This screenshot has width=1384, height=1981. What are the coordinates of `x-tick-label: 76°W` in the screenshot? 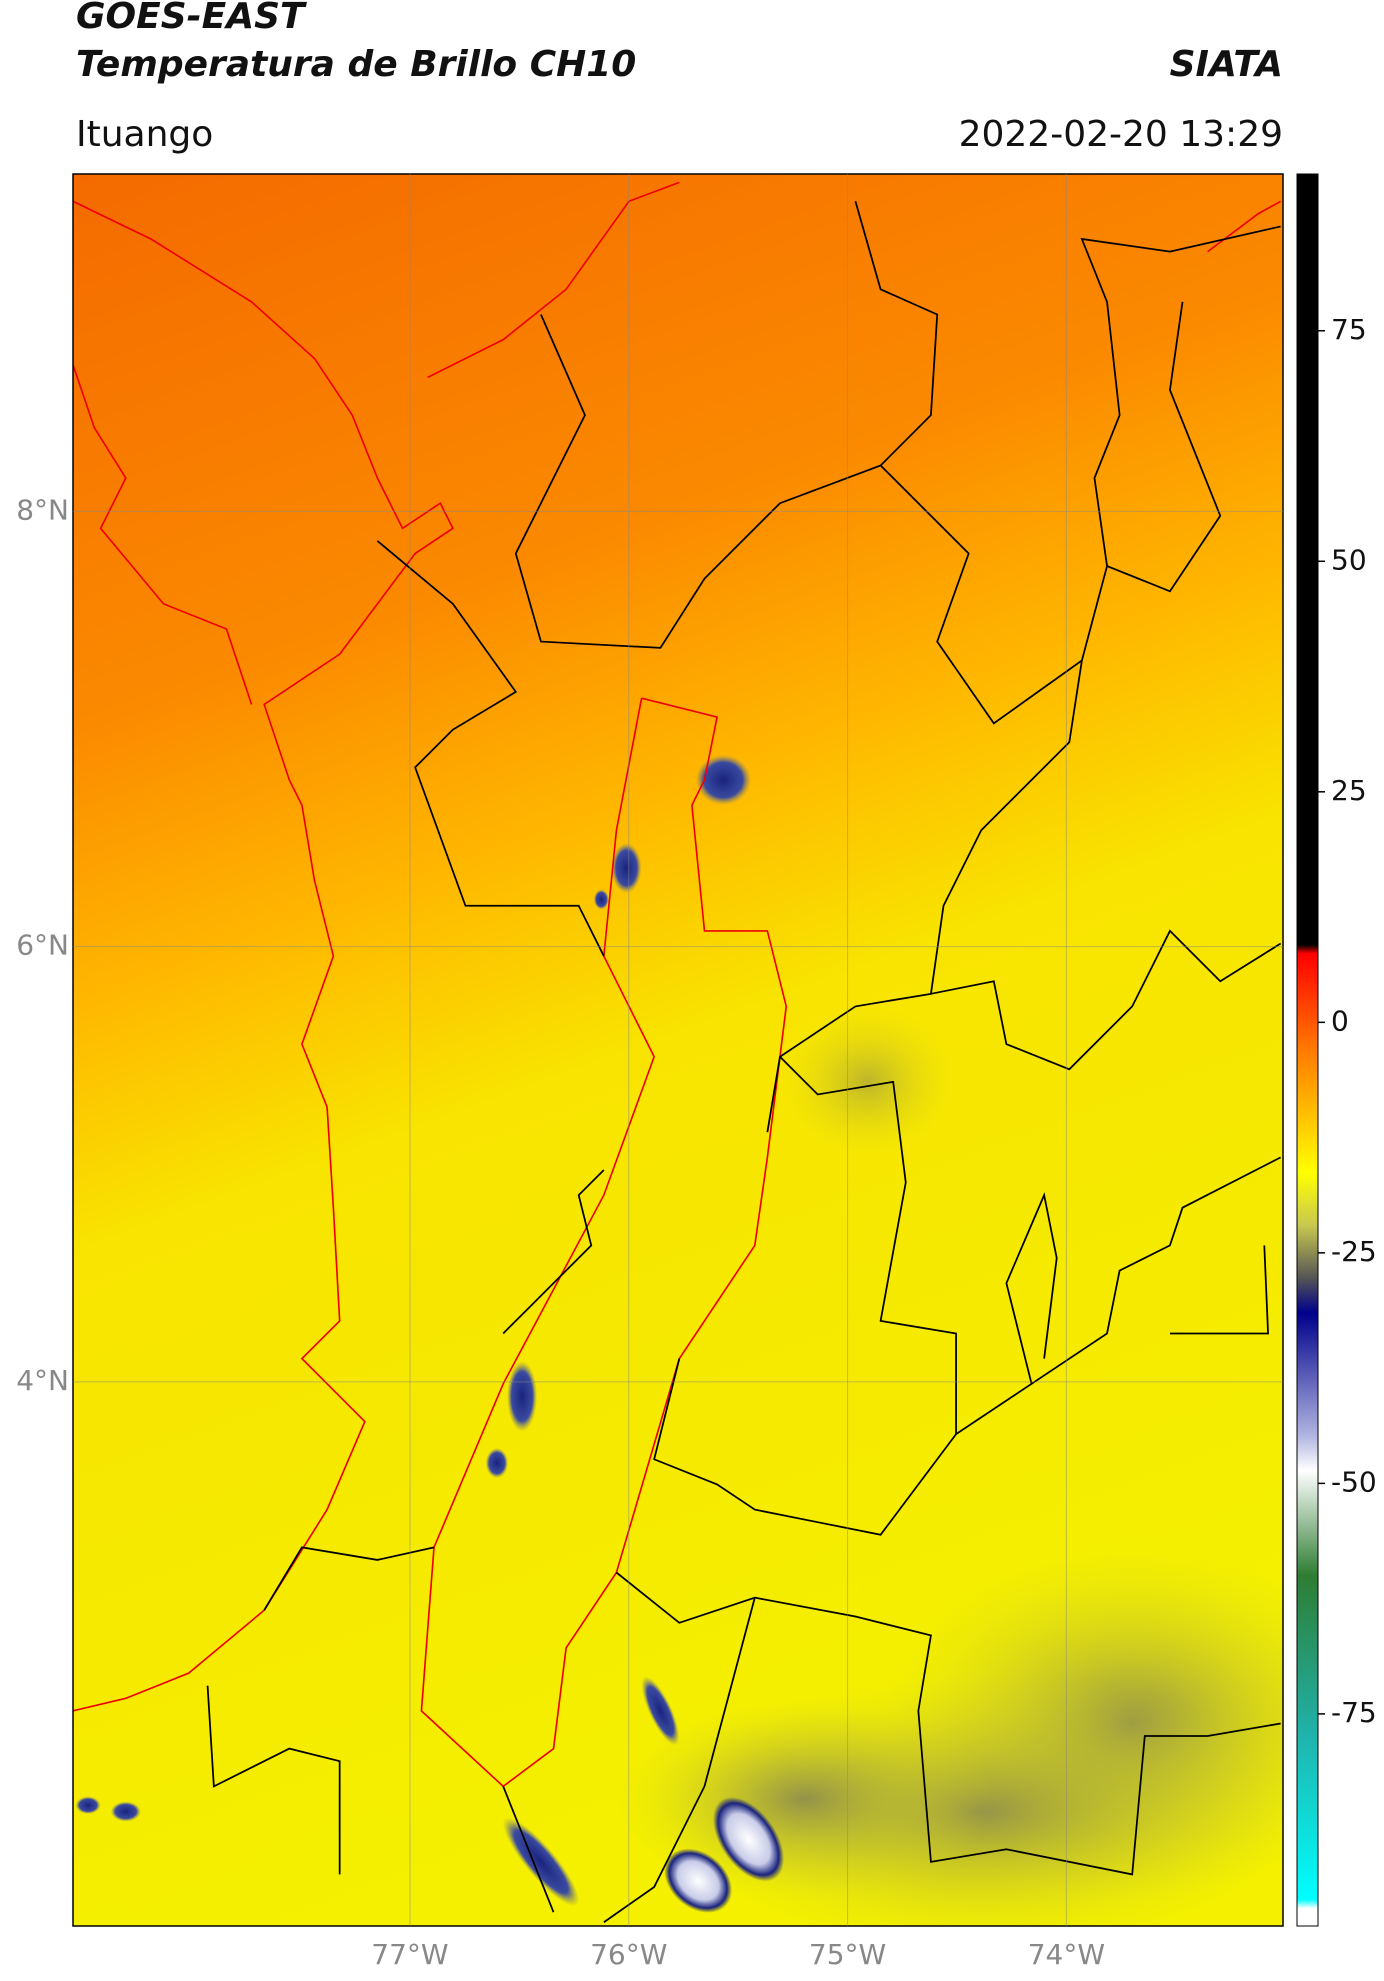 It's located at (628, 1954).